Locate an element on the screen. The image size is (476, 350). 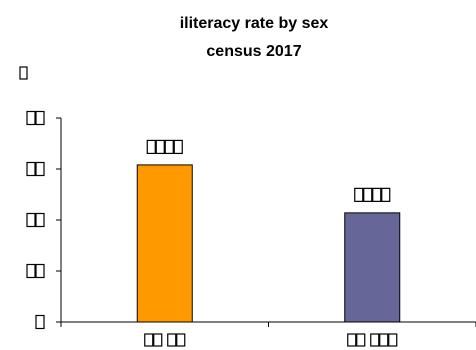
y-axis-label-placeholder is located at coordinates (23, 73).